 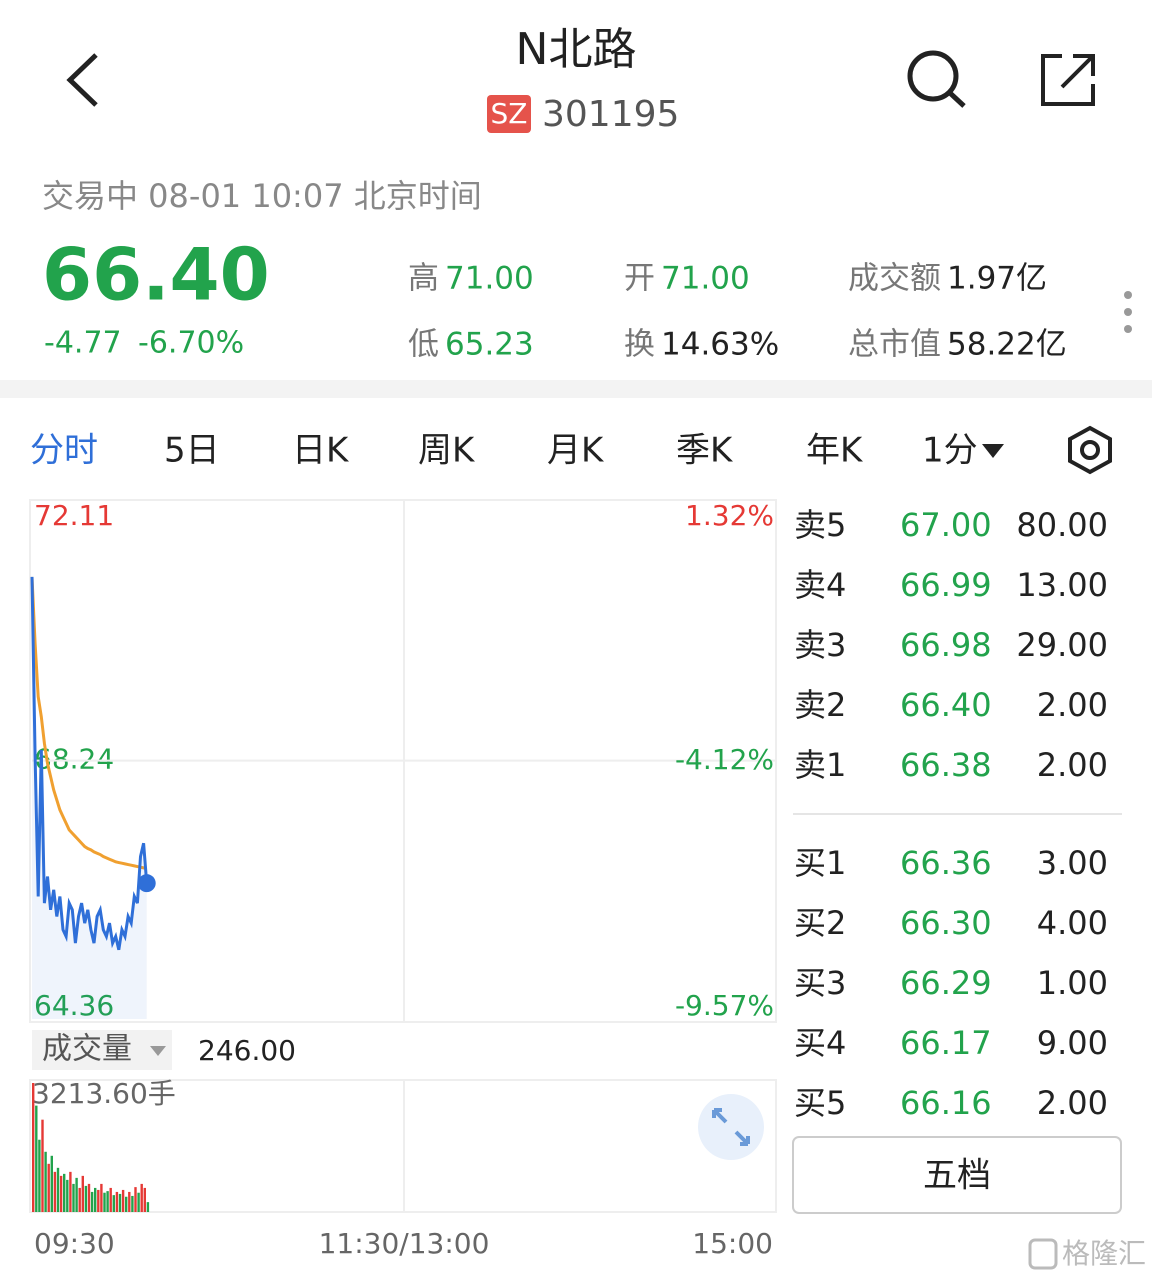 What do you see at coordinates (89, 723) in the screenshot?
I see `average-line` at bounding box center [89, 723].